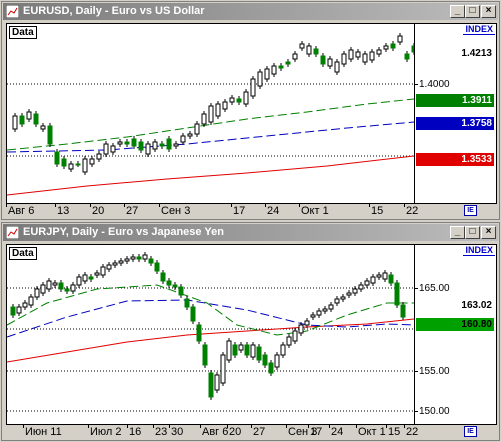 The image size is (501, 442). I want to click on eurusd-window-title: EURUSD, Daily - Euro vs US Dollar, so click(114, 11).